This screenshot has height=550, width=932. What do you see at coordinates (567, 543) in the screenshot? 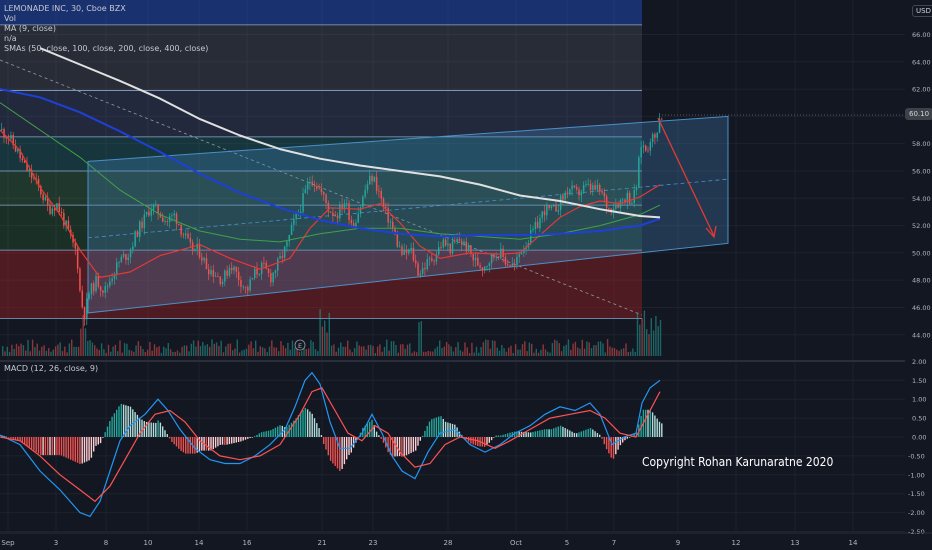
I see `time-axis-tick: 5` at bounding box center [567, 543].